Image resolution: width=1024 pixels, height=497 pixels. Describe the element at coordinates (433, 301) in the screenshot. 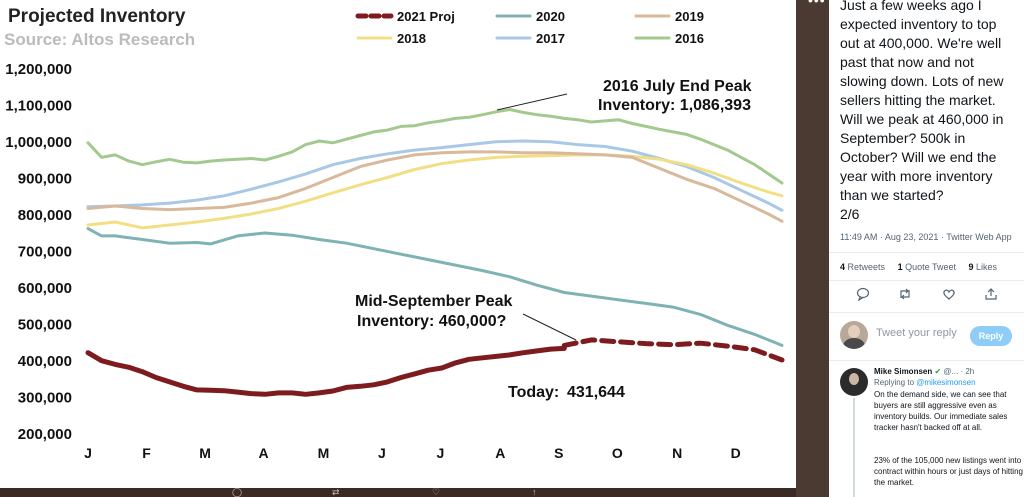

I see `mid-sept-annotation-line1: Mid-September Peak` at that location.